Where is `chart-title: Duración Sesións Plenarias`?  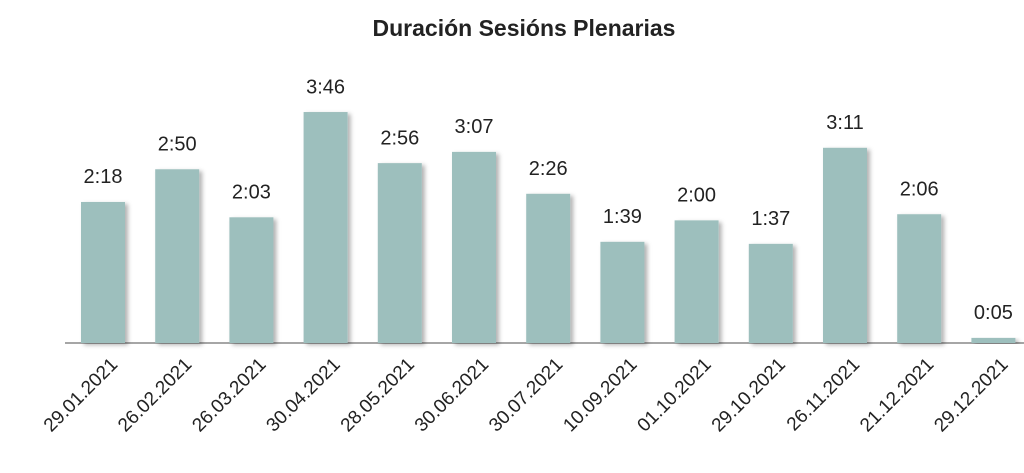
chart-title: Duración Sesións Plenarias is located at coordinates (524, 28).